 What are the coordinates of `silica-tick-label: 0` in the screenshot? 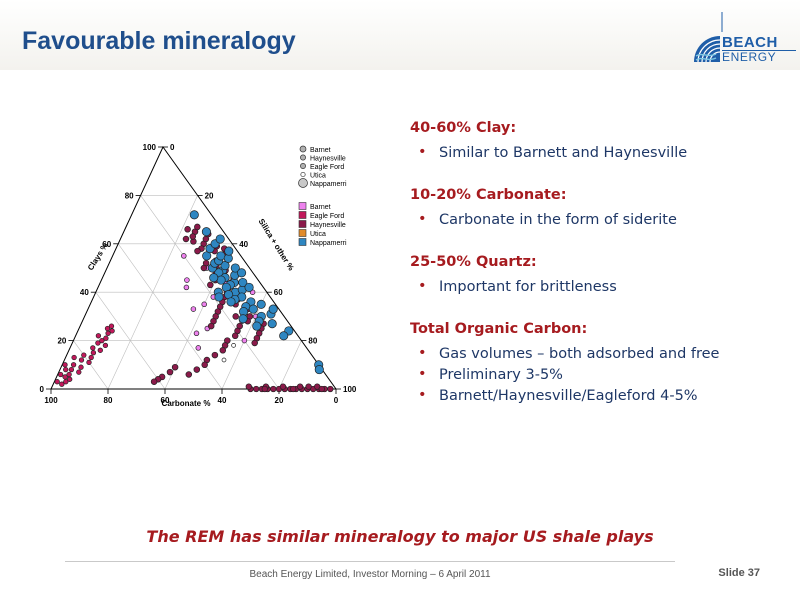 It's located at (172, 147).